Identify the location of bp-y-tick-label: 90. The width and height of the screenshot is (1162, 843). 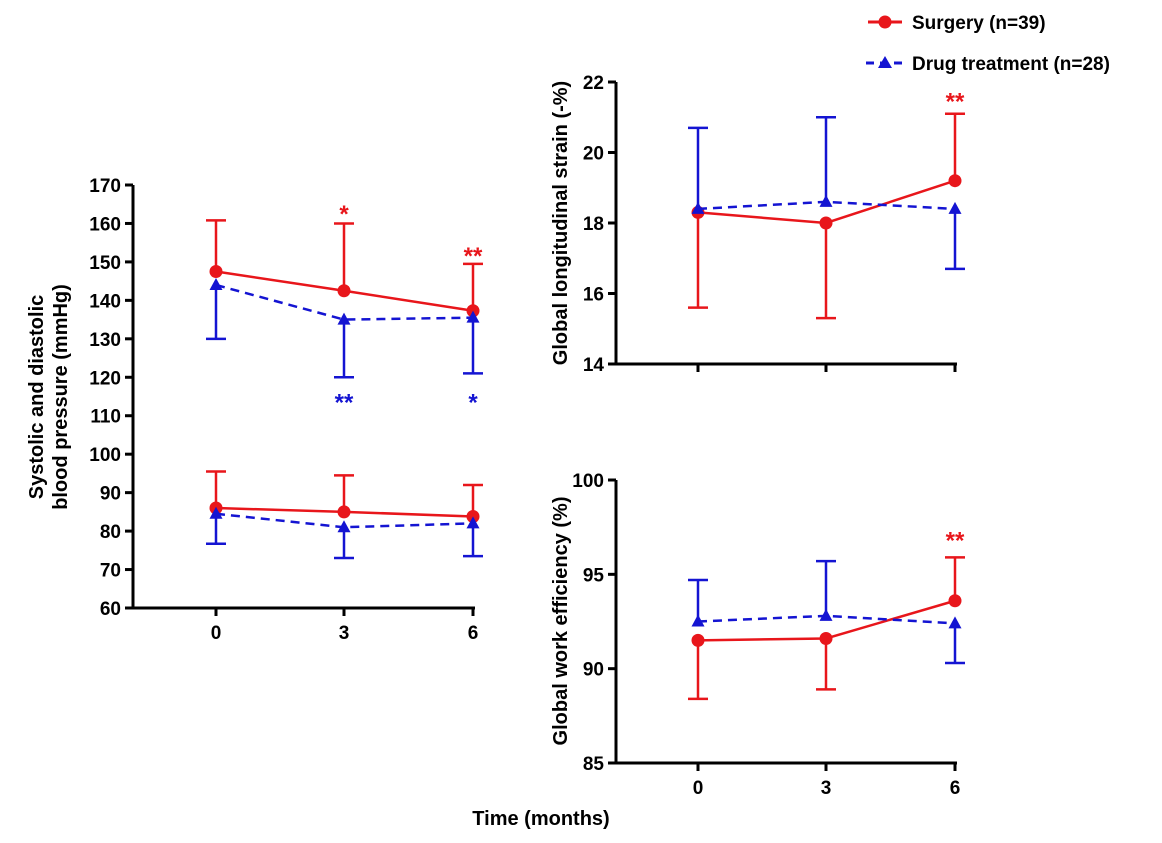
(110, 494).